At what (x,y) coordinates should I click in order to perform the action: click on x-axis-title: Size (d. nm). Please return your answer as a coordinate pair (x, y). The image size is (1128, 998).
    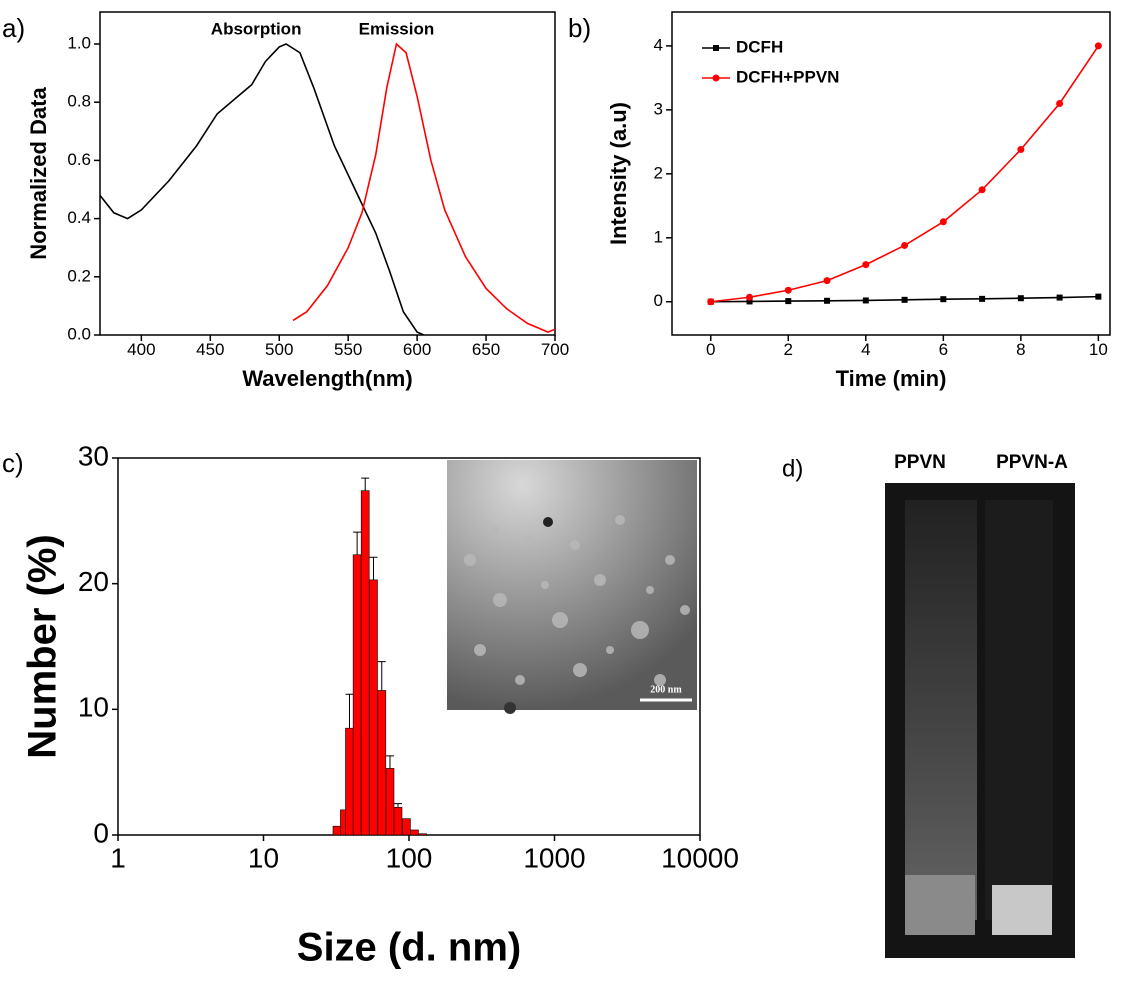
    Looking at the image, I should click on (409, 948).